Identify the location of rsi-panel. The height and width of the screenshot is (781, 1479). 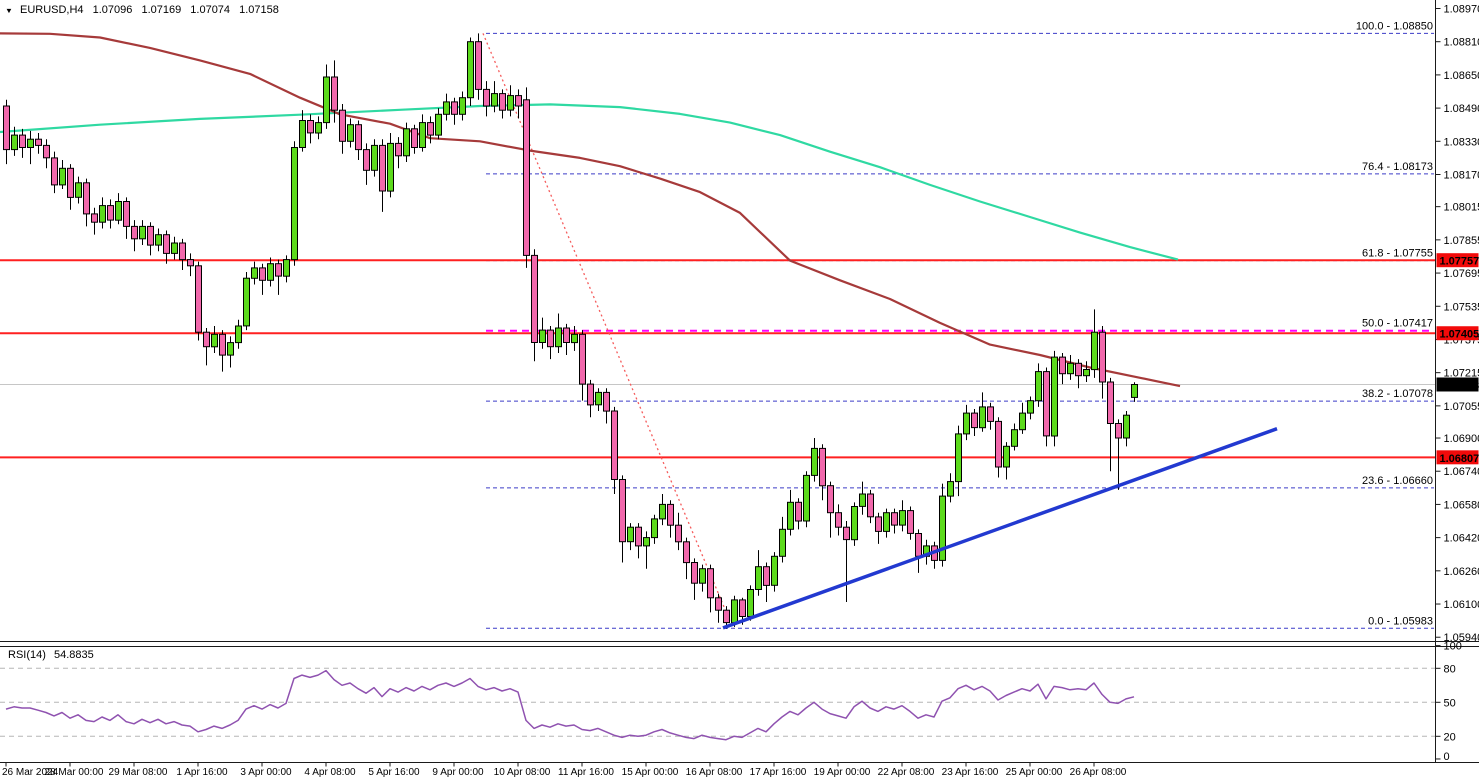
(717, 704).